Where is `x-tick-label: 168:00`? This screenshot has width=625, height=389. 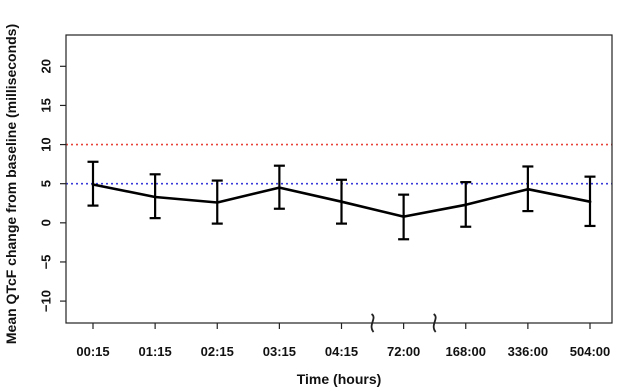 x-tick-label: 168:00 is located at coordinates (466, 351).